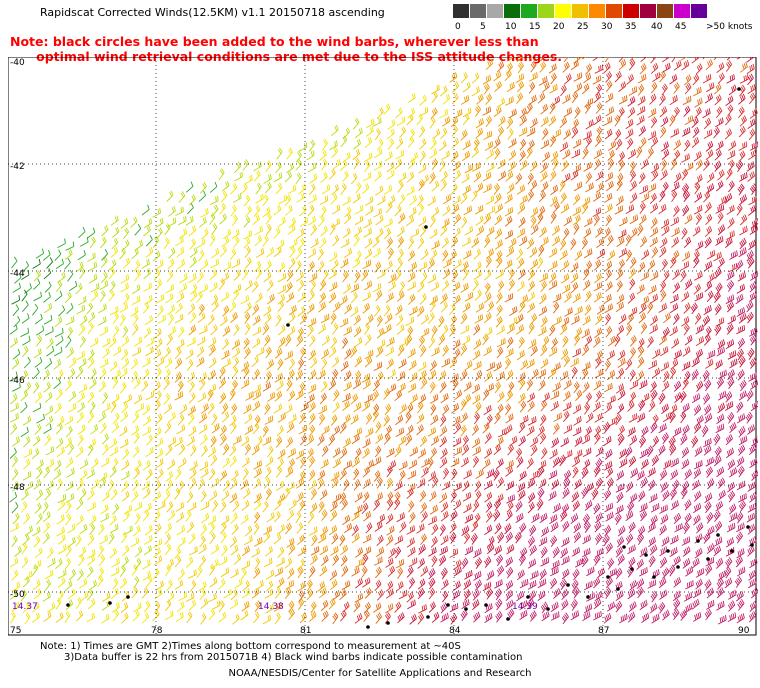 The image size is (760, 688). I want to click on legend-label: 35, so click(631, 27).